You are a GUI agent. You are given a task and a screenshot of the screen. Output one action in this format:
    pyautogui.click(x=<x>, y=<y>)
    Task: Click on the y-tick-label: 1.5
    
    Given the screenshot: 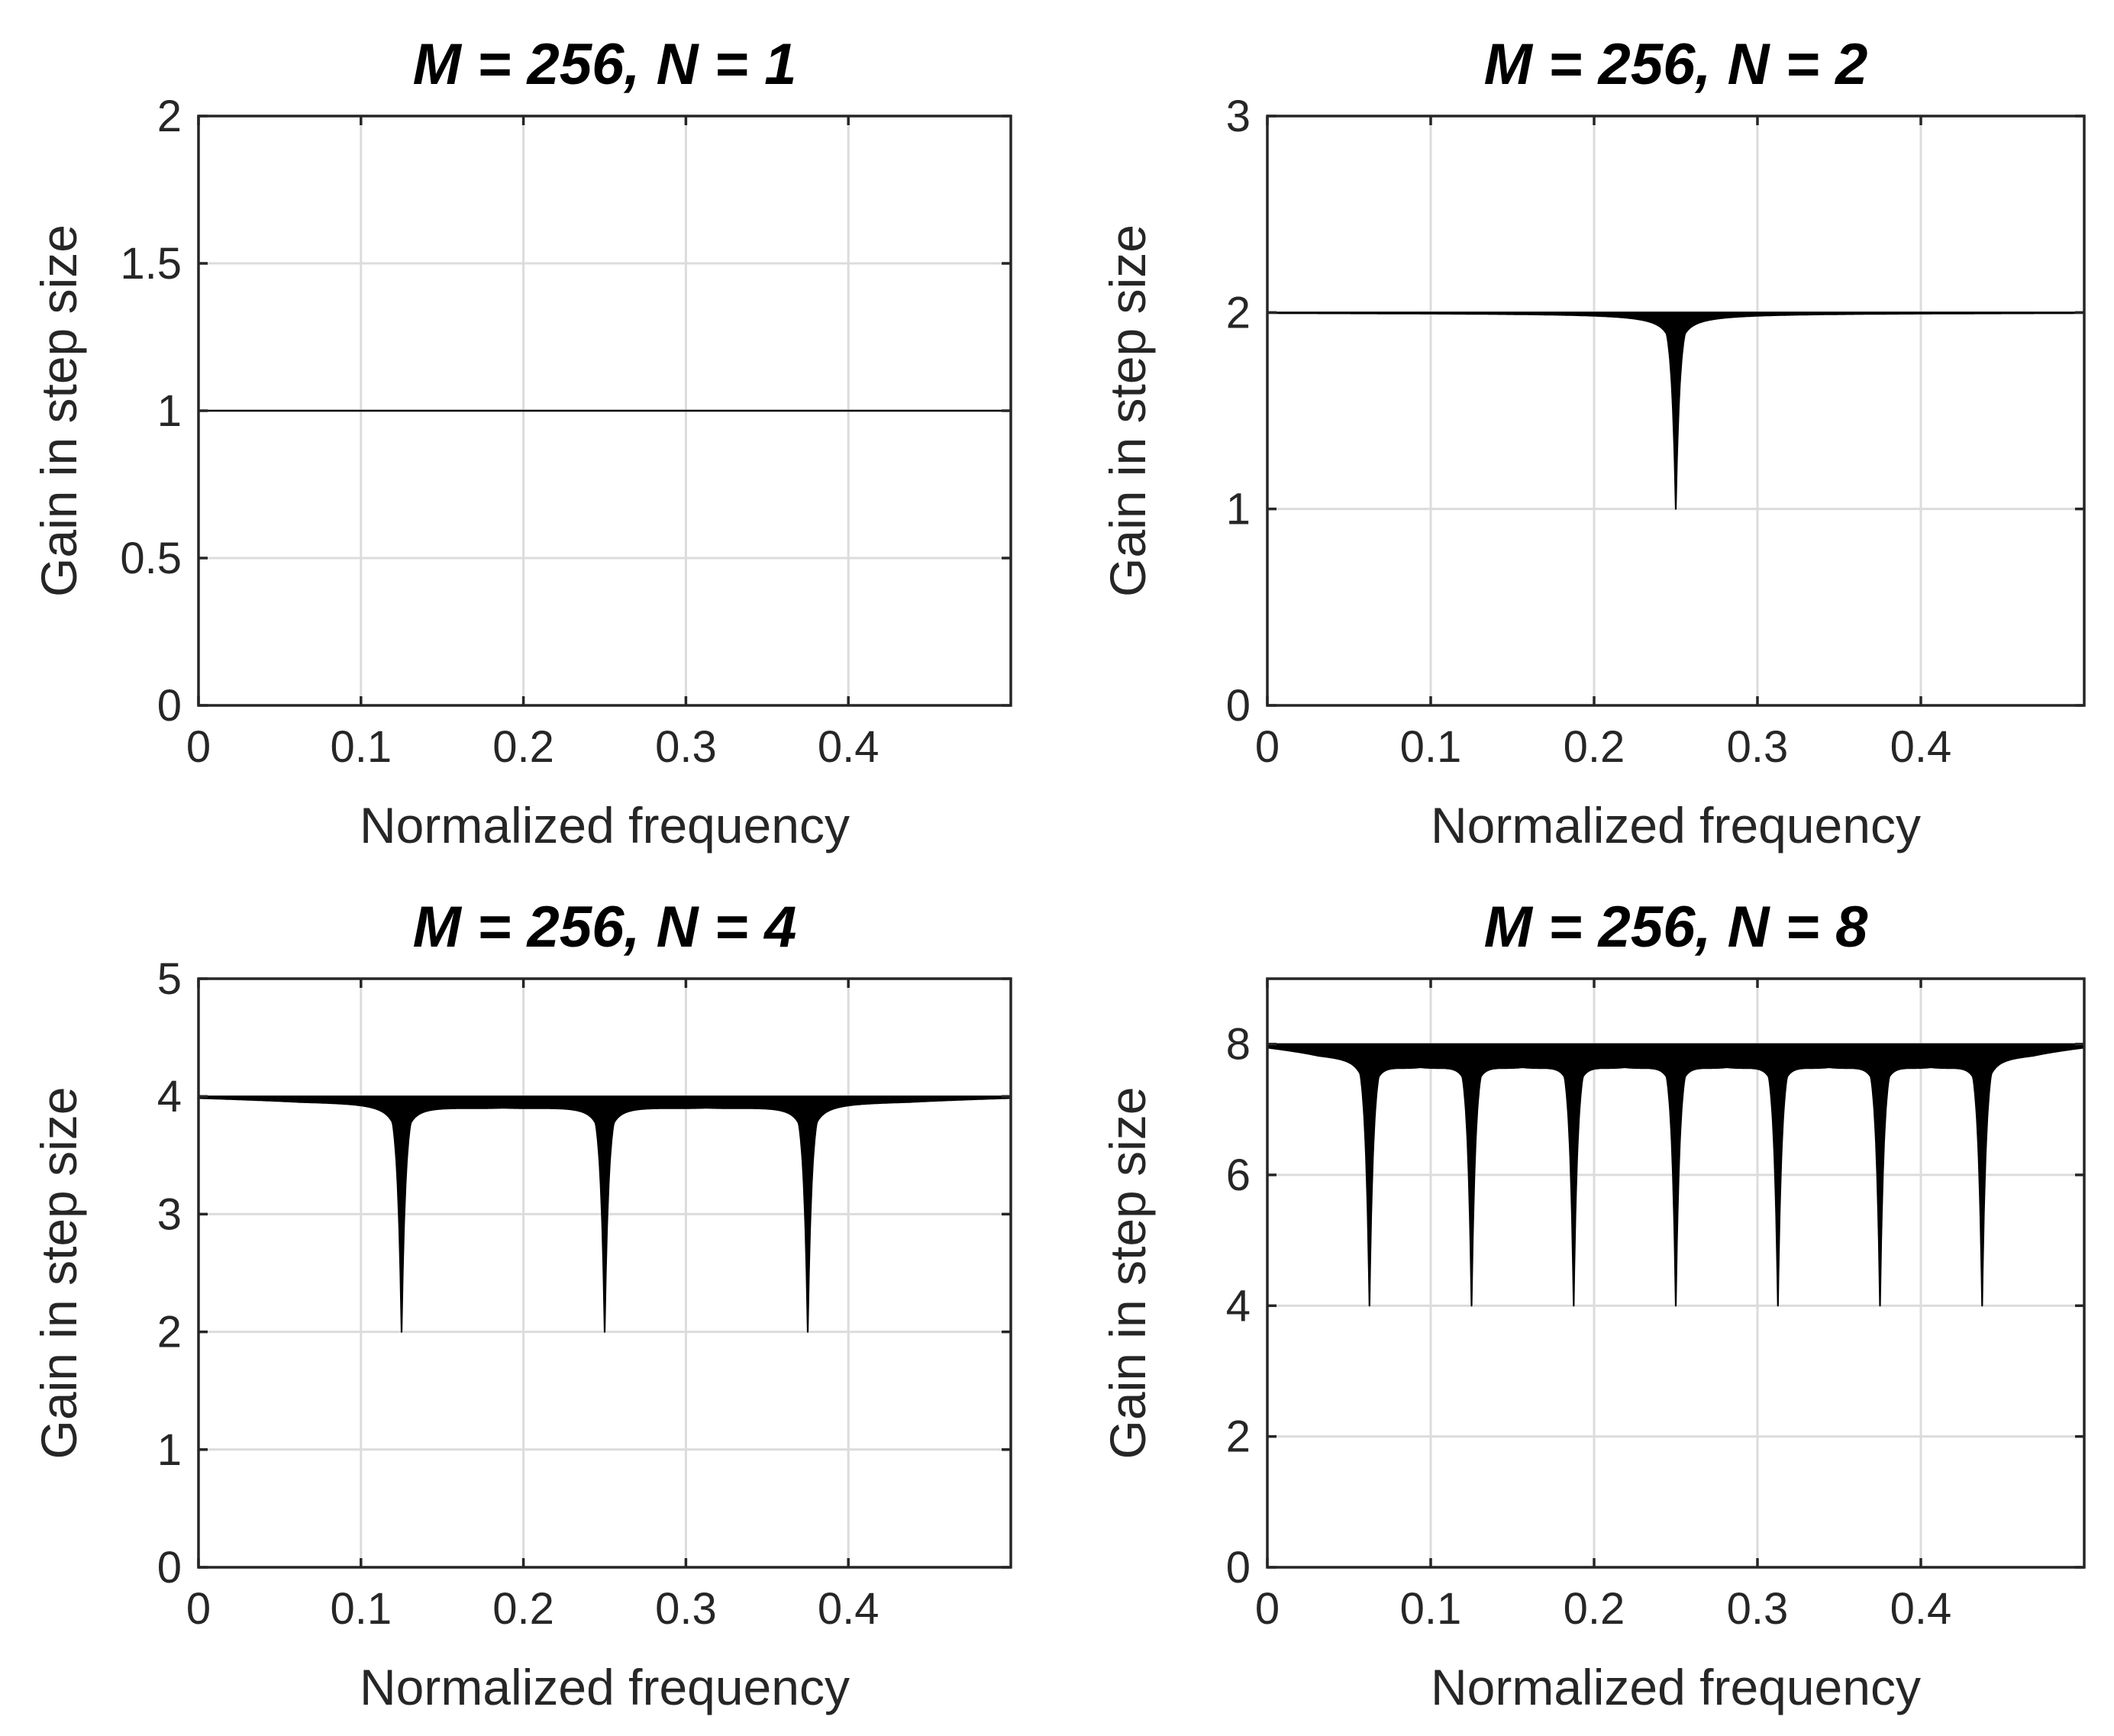 What is the action you would take?
    pyautogui.click(x=151, y=264)
    